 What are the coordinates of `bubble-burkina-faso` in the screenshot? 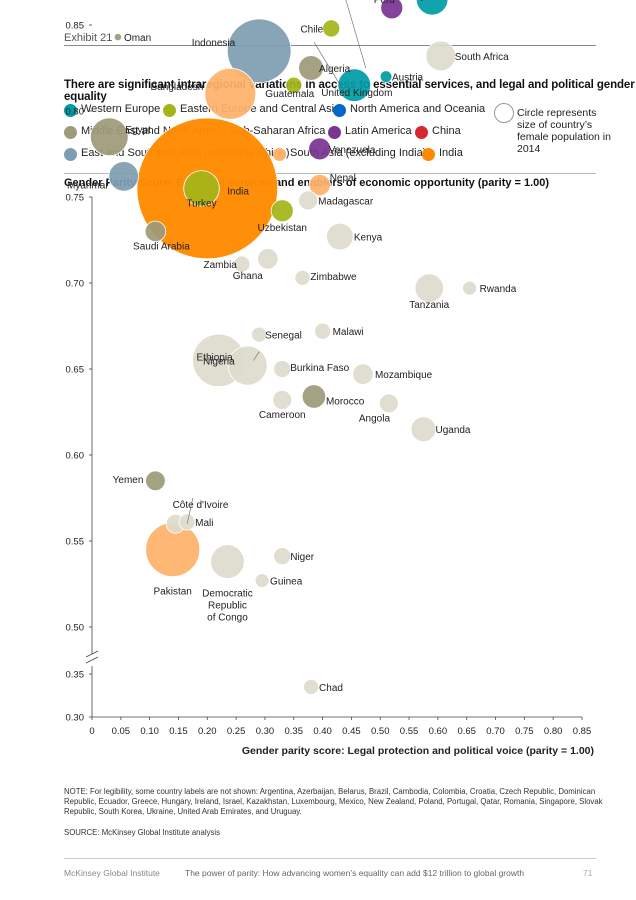 It's located at (282, 369).